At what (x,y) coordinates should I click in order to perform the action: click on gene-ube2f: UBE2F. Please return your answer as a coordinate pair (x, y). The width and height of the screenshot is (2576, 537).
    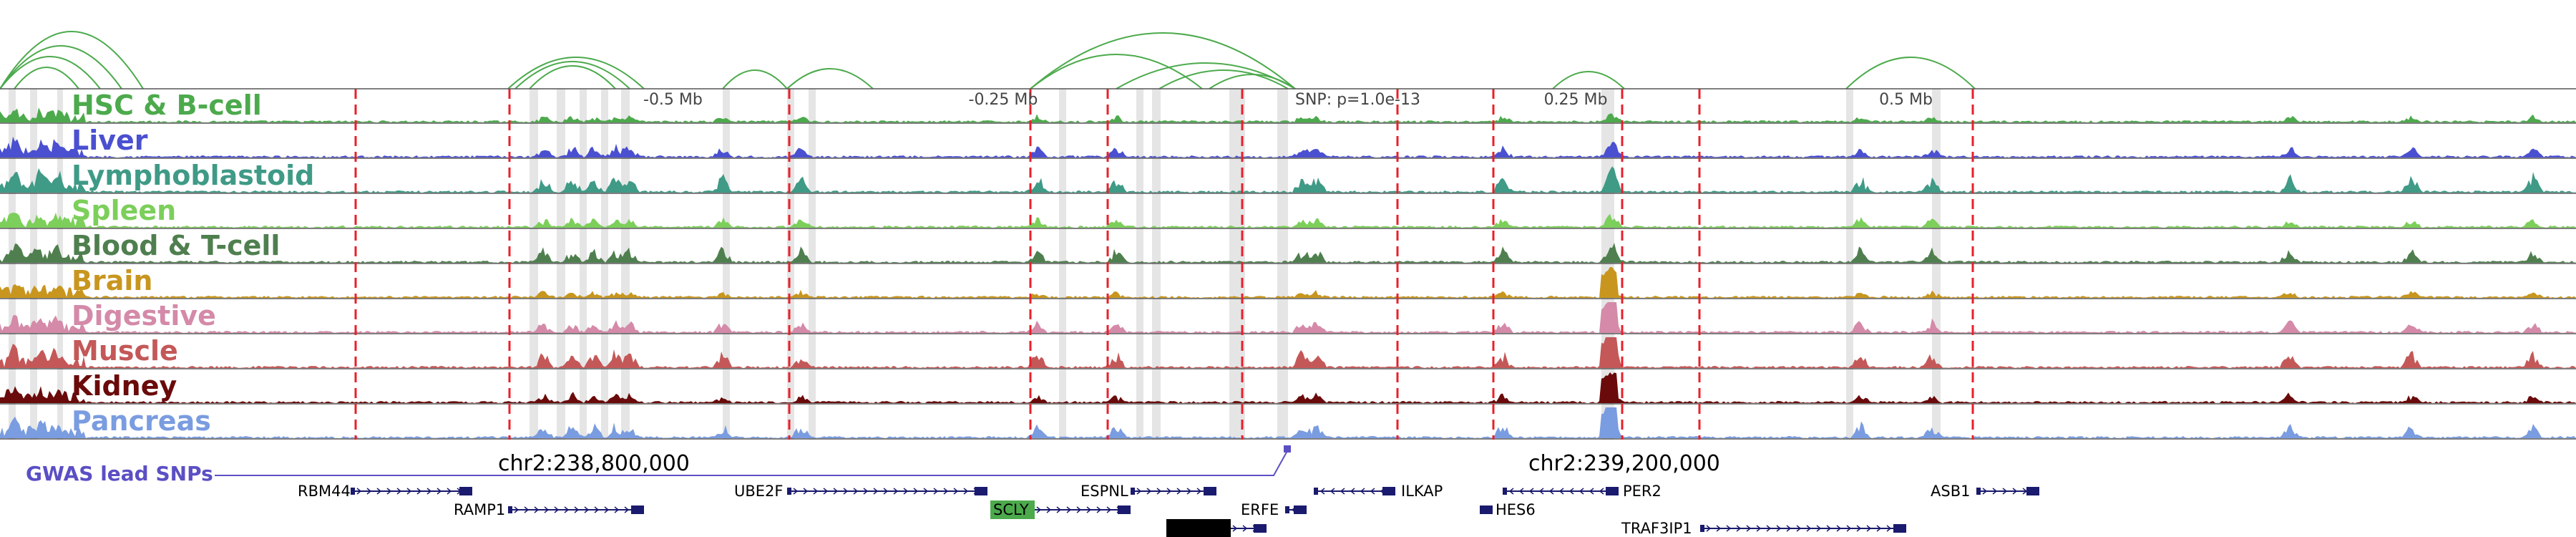
    Looking at the image, I should click on (860, 491).